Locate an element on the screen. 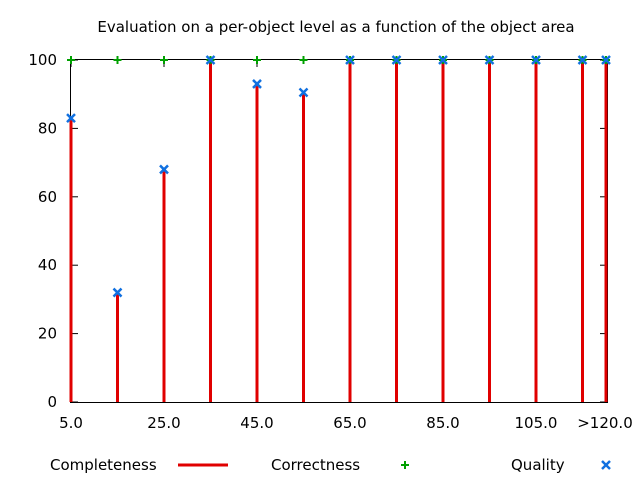 This screenshot has width=640, height=480. legend-label-correctness: Correctness is located at coordinates (315, 465).